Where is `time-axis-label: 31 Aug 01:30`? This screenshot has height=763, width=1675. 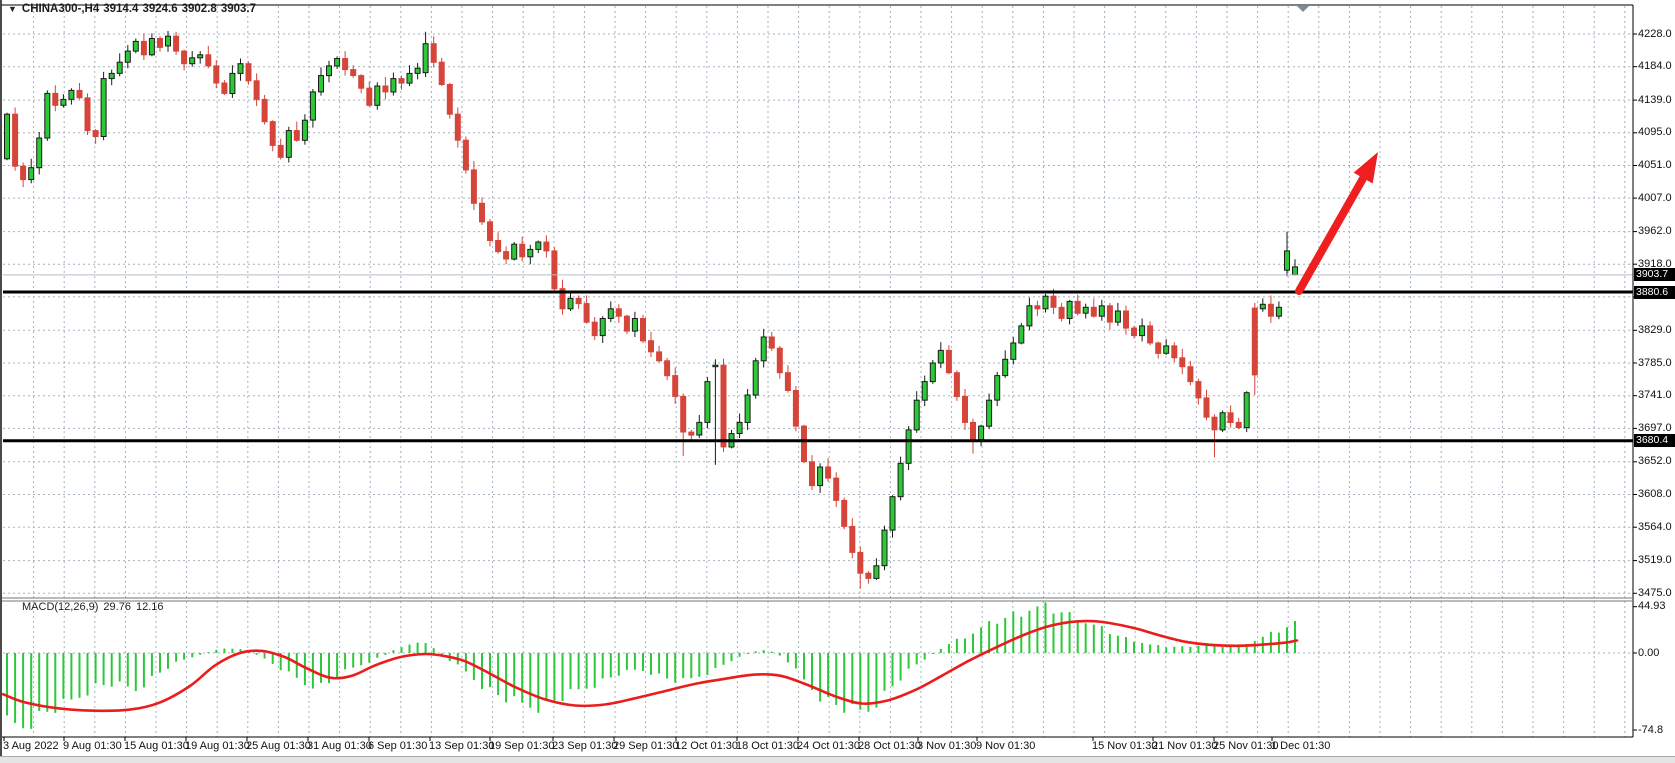
time-axis-label: 31 Aug 01:30 is located at coordinates (339, 746).